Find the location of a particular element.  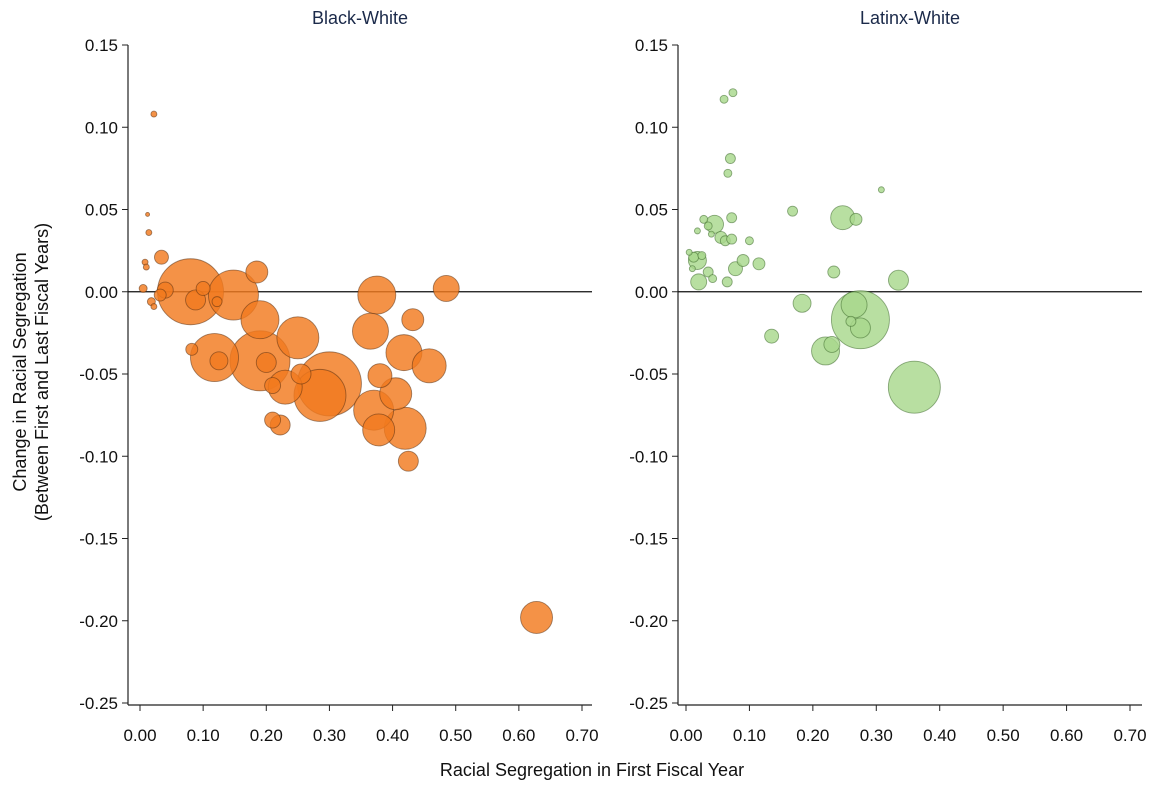

x-tick-label: 0.60 is located at coordinates (518, 735).